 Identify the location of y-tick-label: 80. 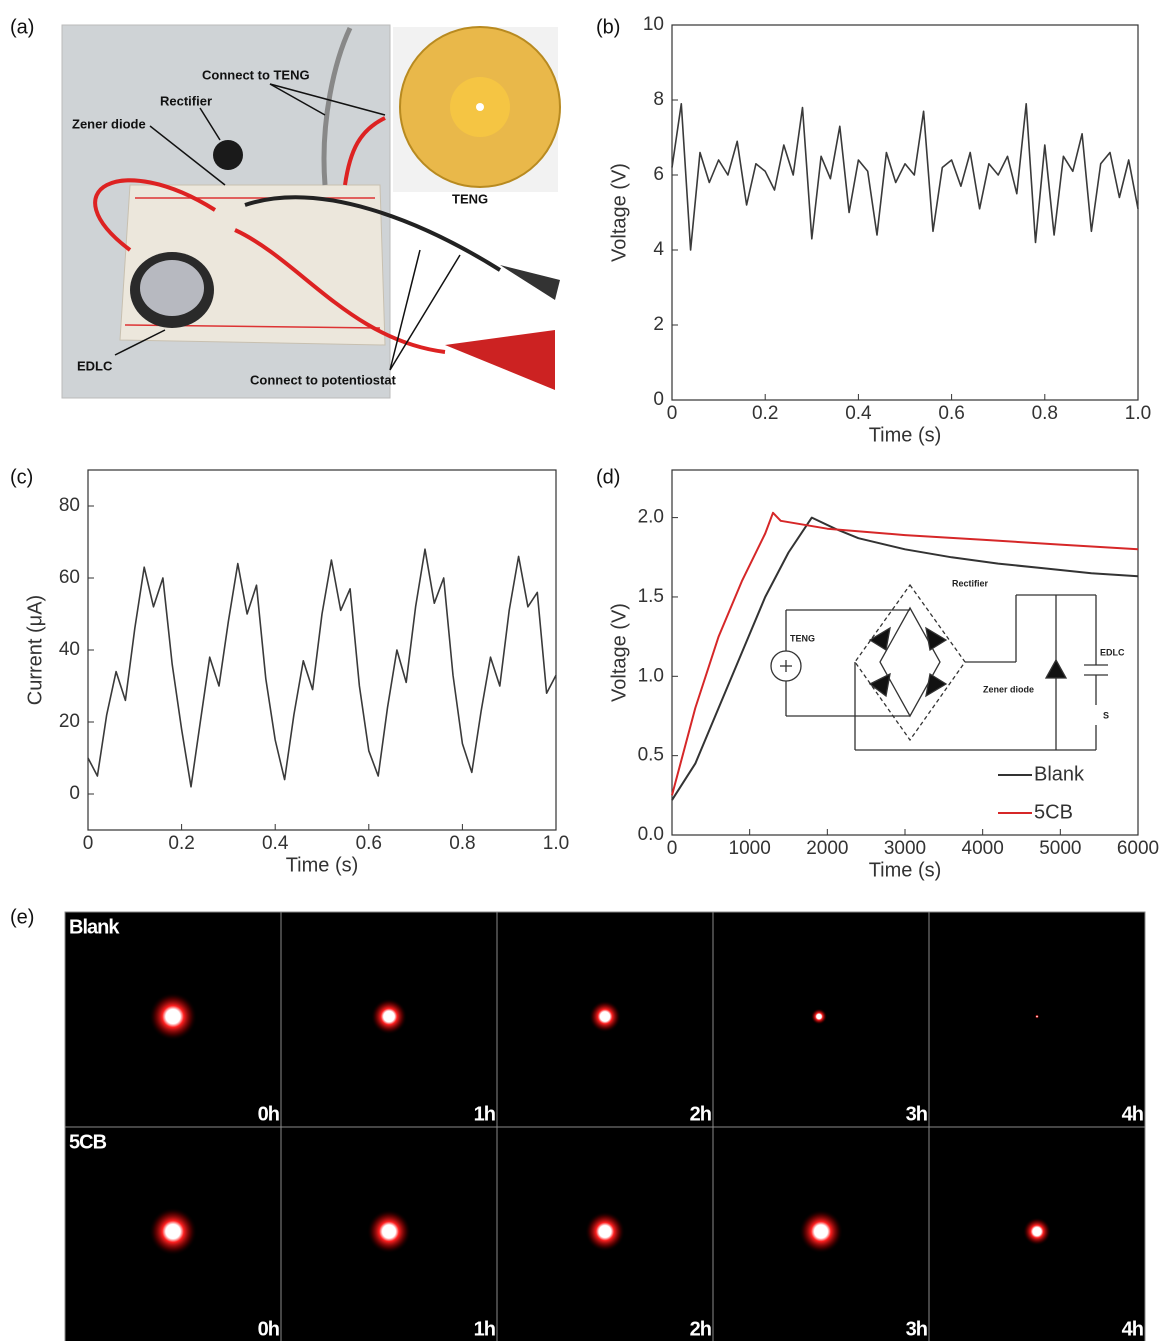
(69, 505).